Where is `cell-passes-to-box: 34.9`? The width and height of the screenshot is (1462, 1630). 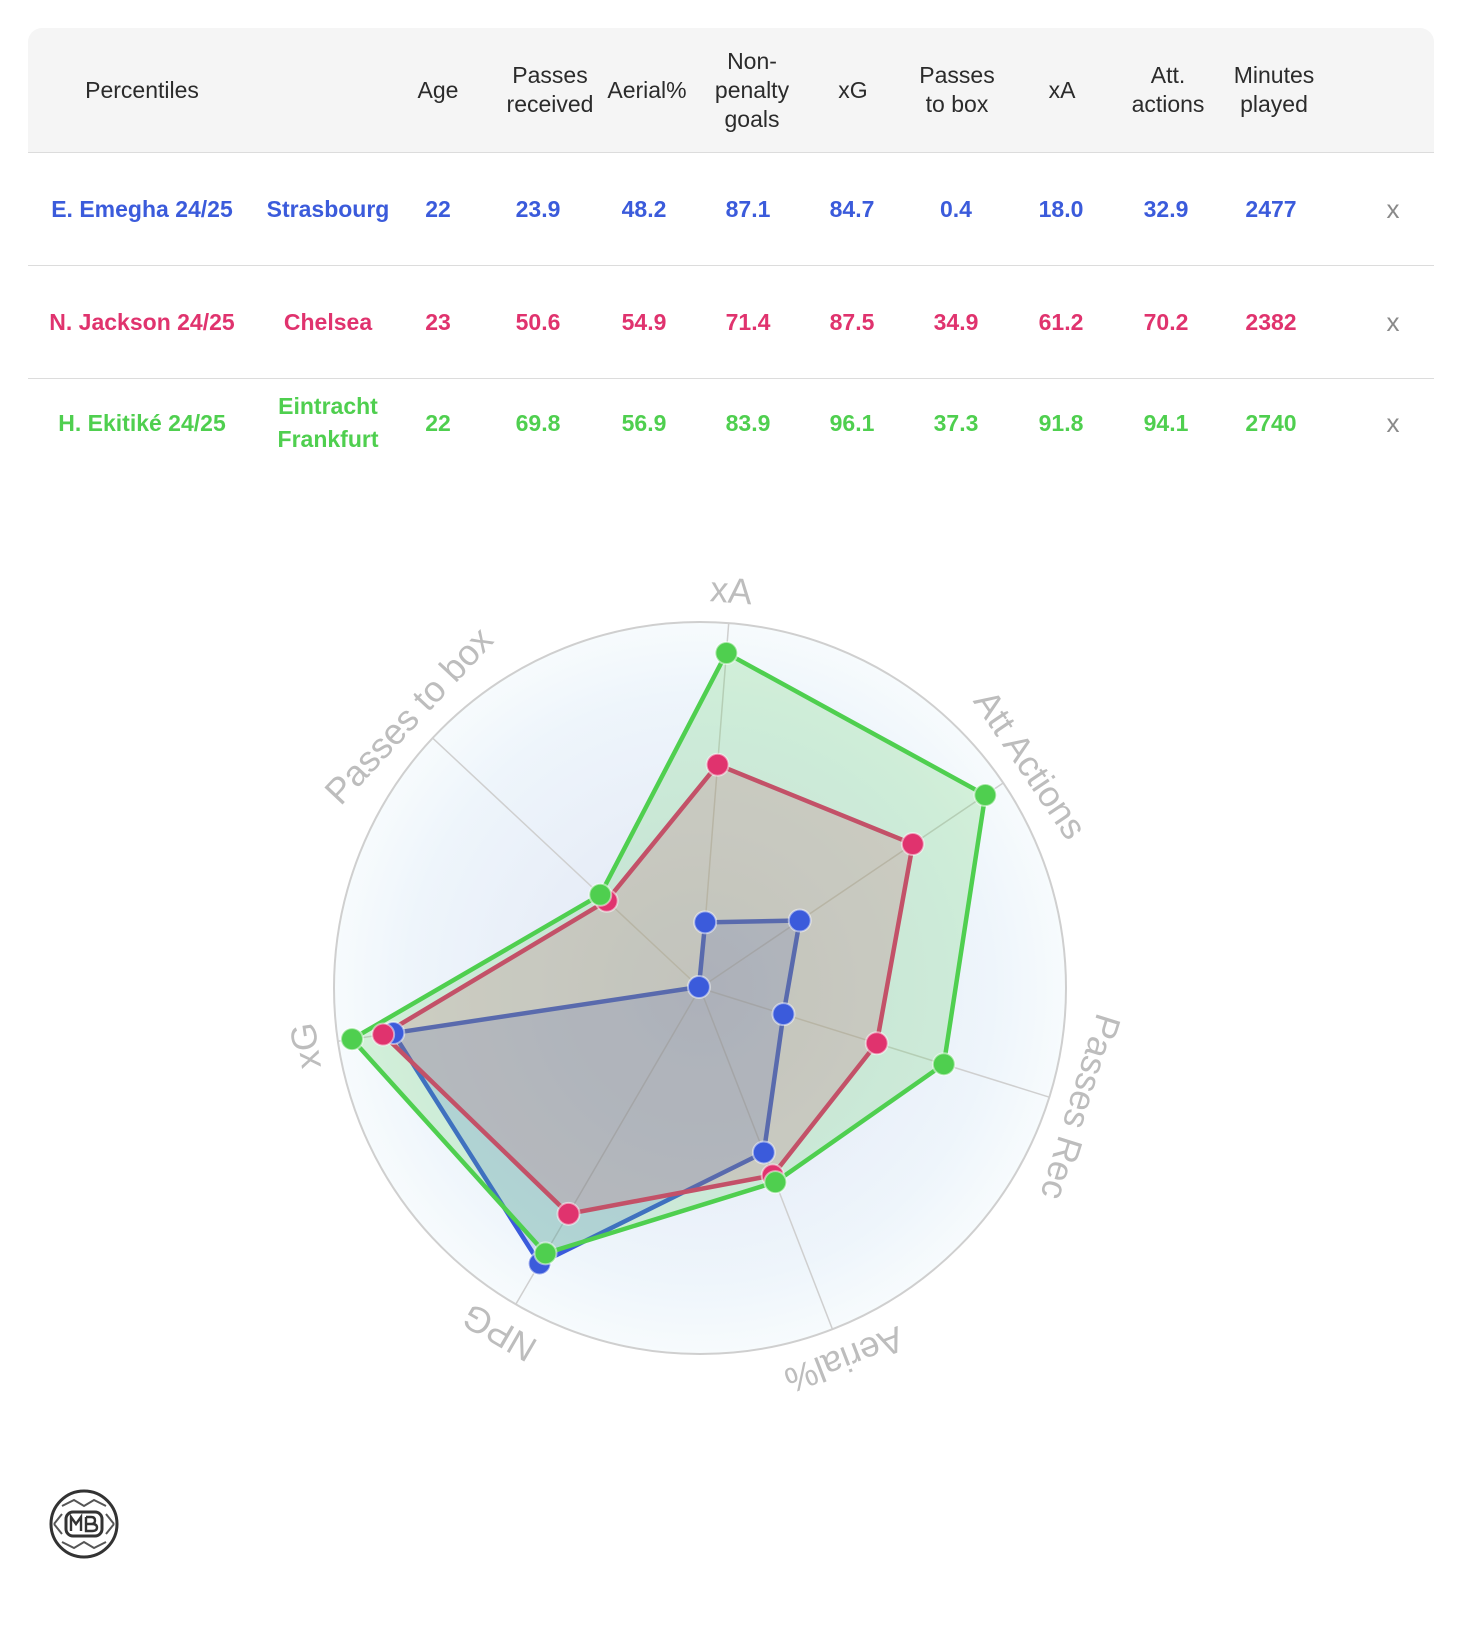 cell-passes-to-box: 34.9 is located at coordinates (956, 321).